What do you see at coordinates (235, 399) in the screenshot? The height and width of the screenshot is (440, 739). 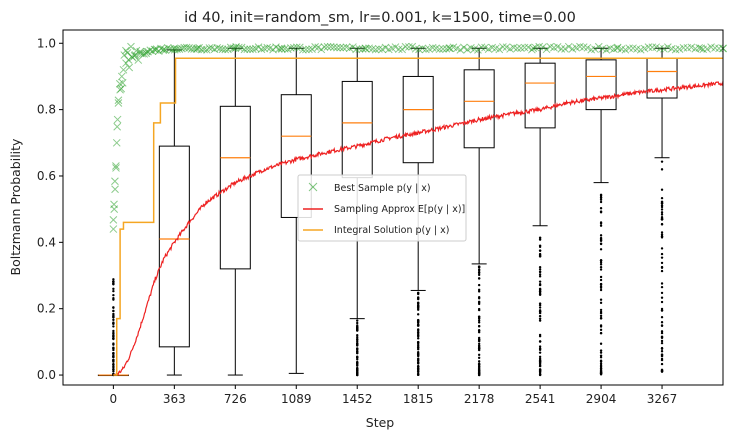 I see `x-tick-label: 726` at bounding box center [235, 399].